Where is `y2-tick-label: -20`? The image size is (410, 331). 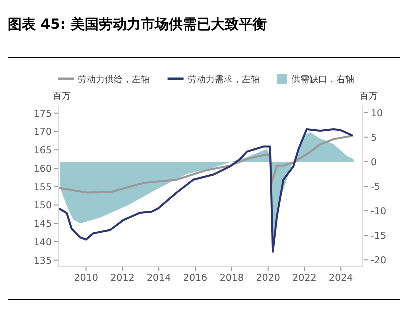
y2-tick-label: -20 is located at coordinates (379, 261).